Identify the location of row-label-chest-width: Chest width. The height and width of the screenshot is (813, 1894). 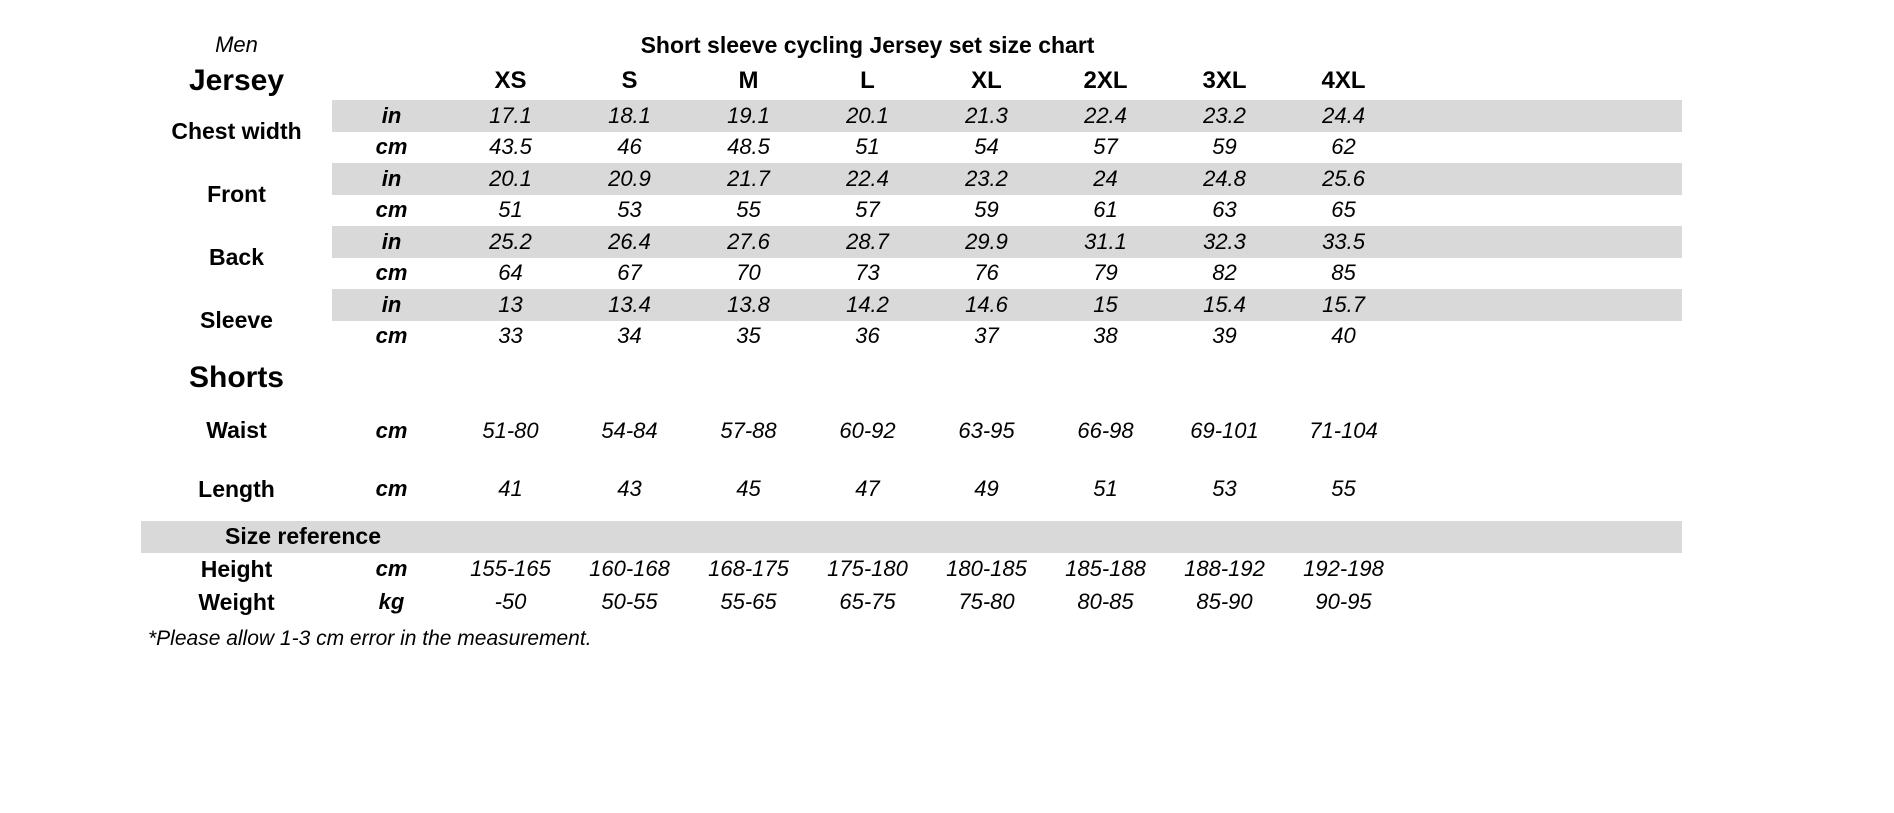
(236, 131).